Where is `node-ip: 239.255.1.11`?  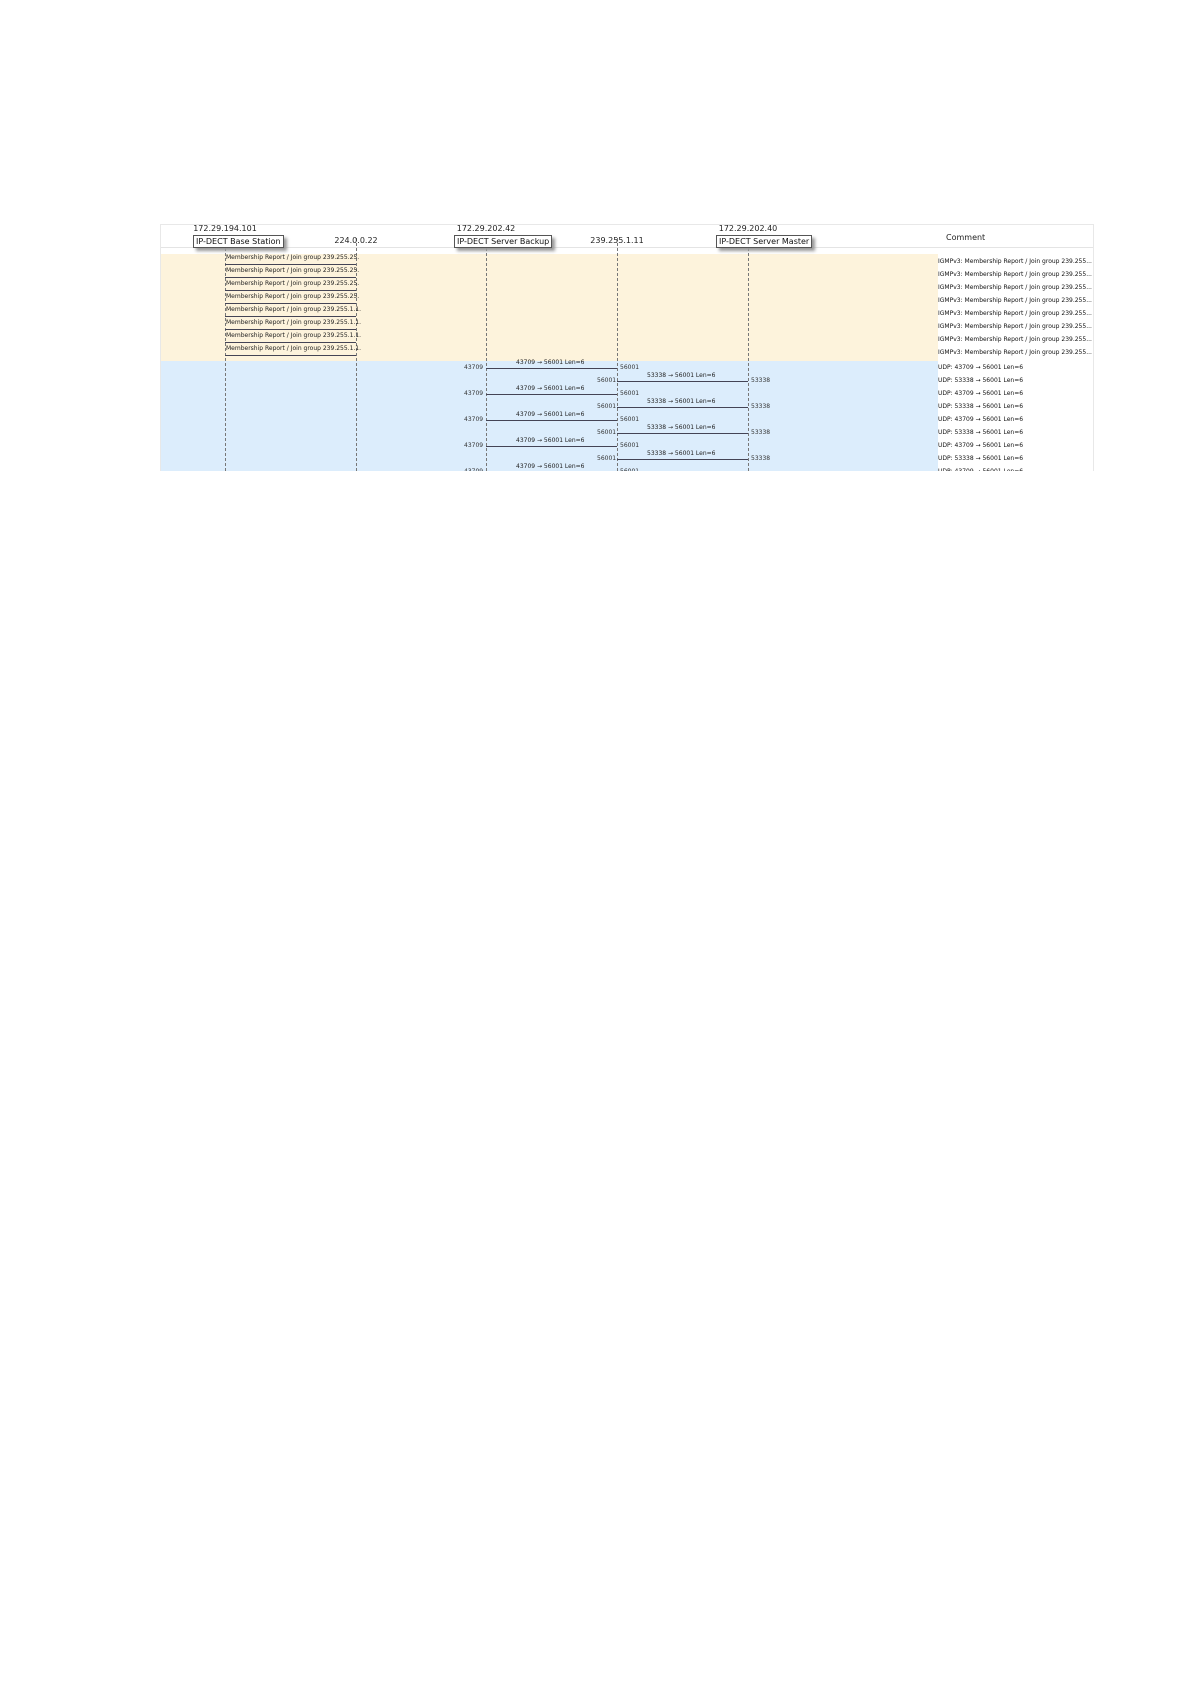 node-ip: 239.255.1.11 is located at coordinates (617, 240).